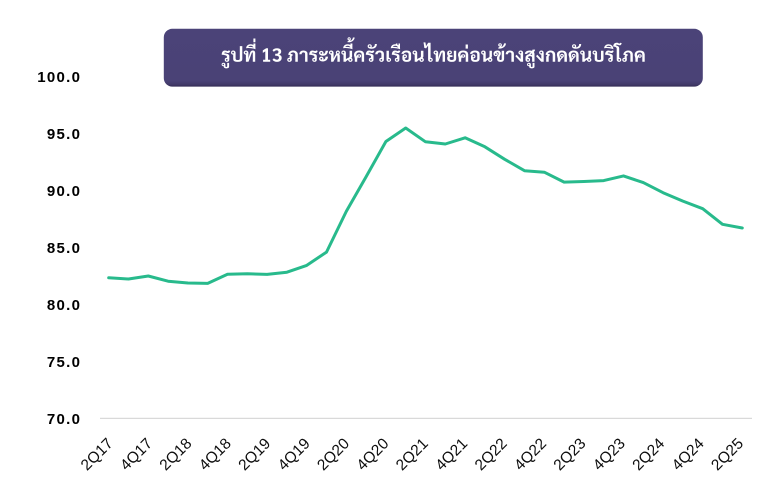 The image size is (773, 487). Describe the element at coordinates (64, 419) in the screenshot. I see `svg-text: 70.0` at that location.